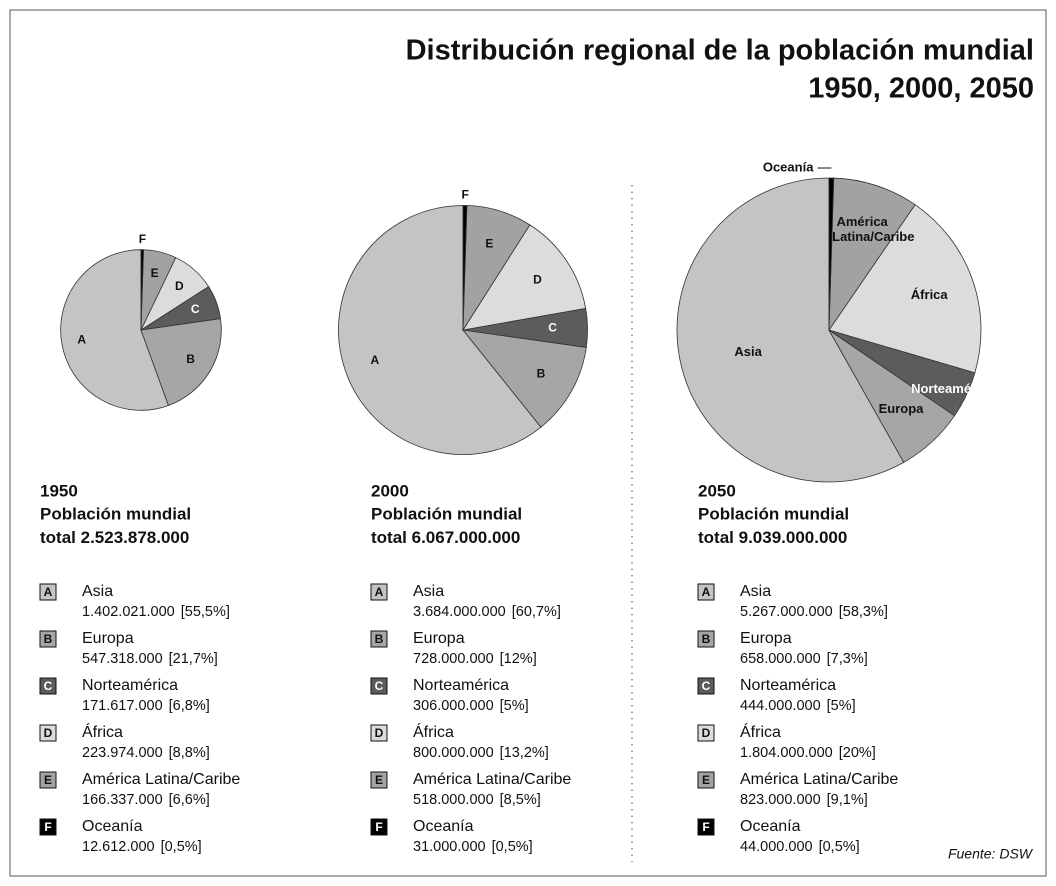 The height and width of the screenshot is (886, 1056). What do you see at coordinates (786, 612) in the screenshot?
I see `population: 5.267.000.000` at bounding box center [786, 612].